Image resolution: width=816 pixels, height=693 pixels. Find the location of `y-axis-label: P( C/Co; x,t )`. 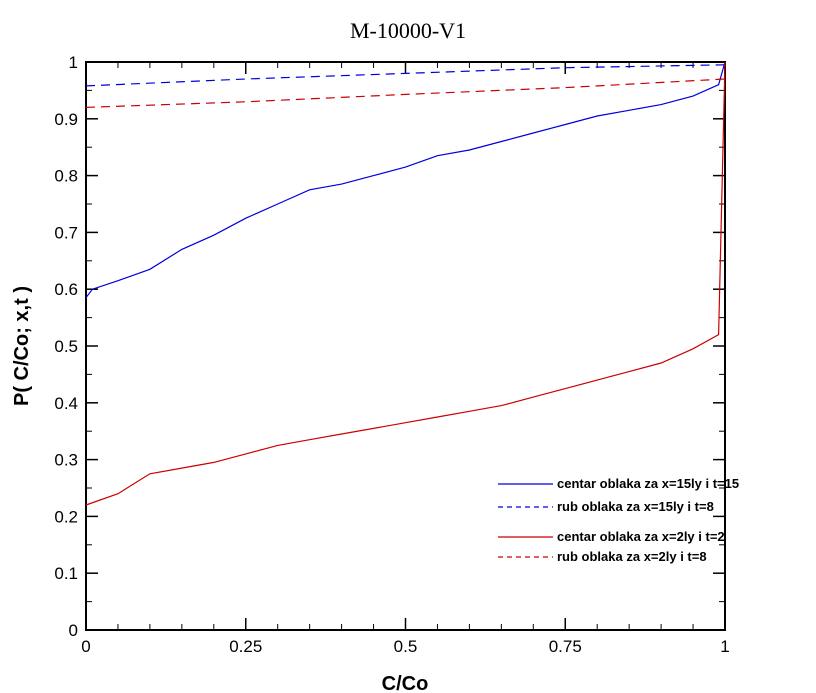

y-axis-label: P( C/Co; x,t ) is located at coordinates (22, 346).